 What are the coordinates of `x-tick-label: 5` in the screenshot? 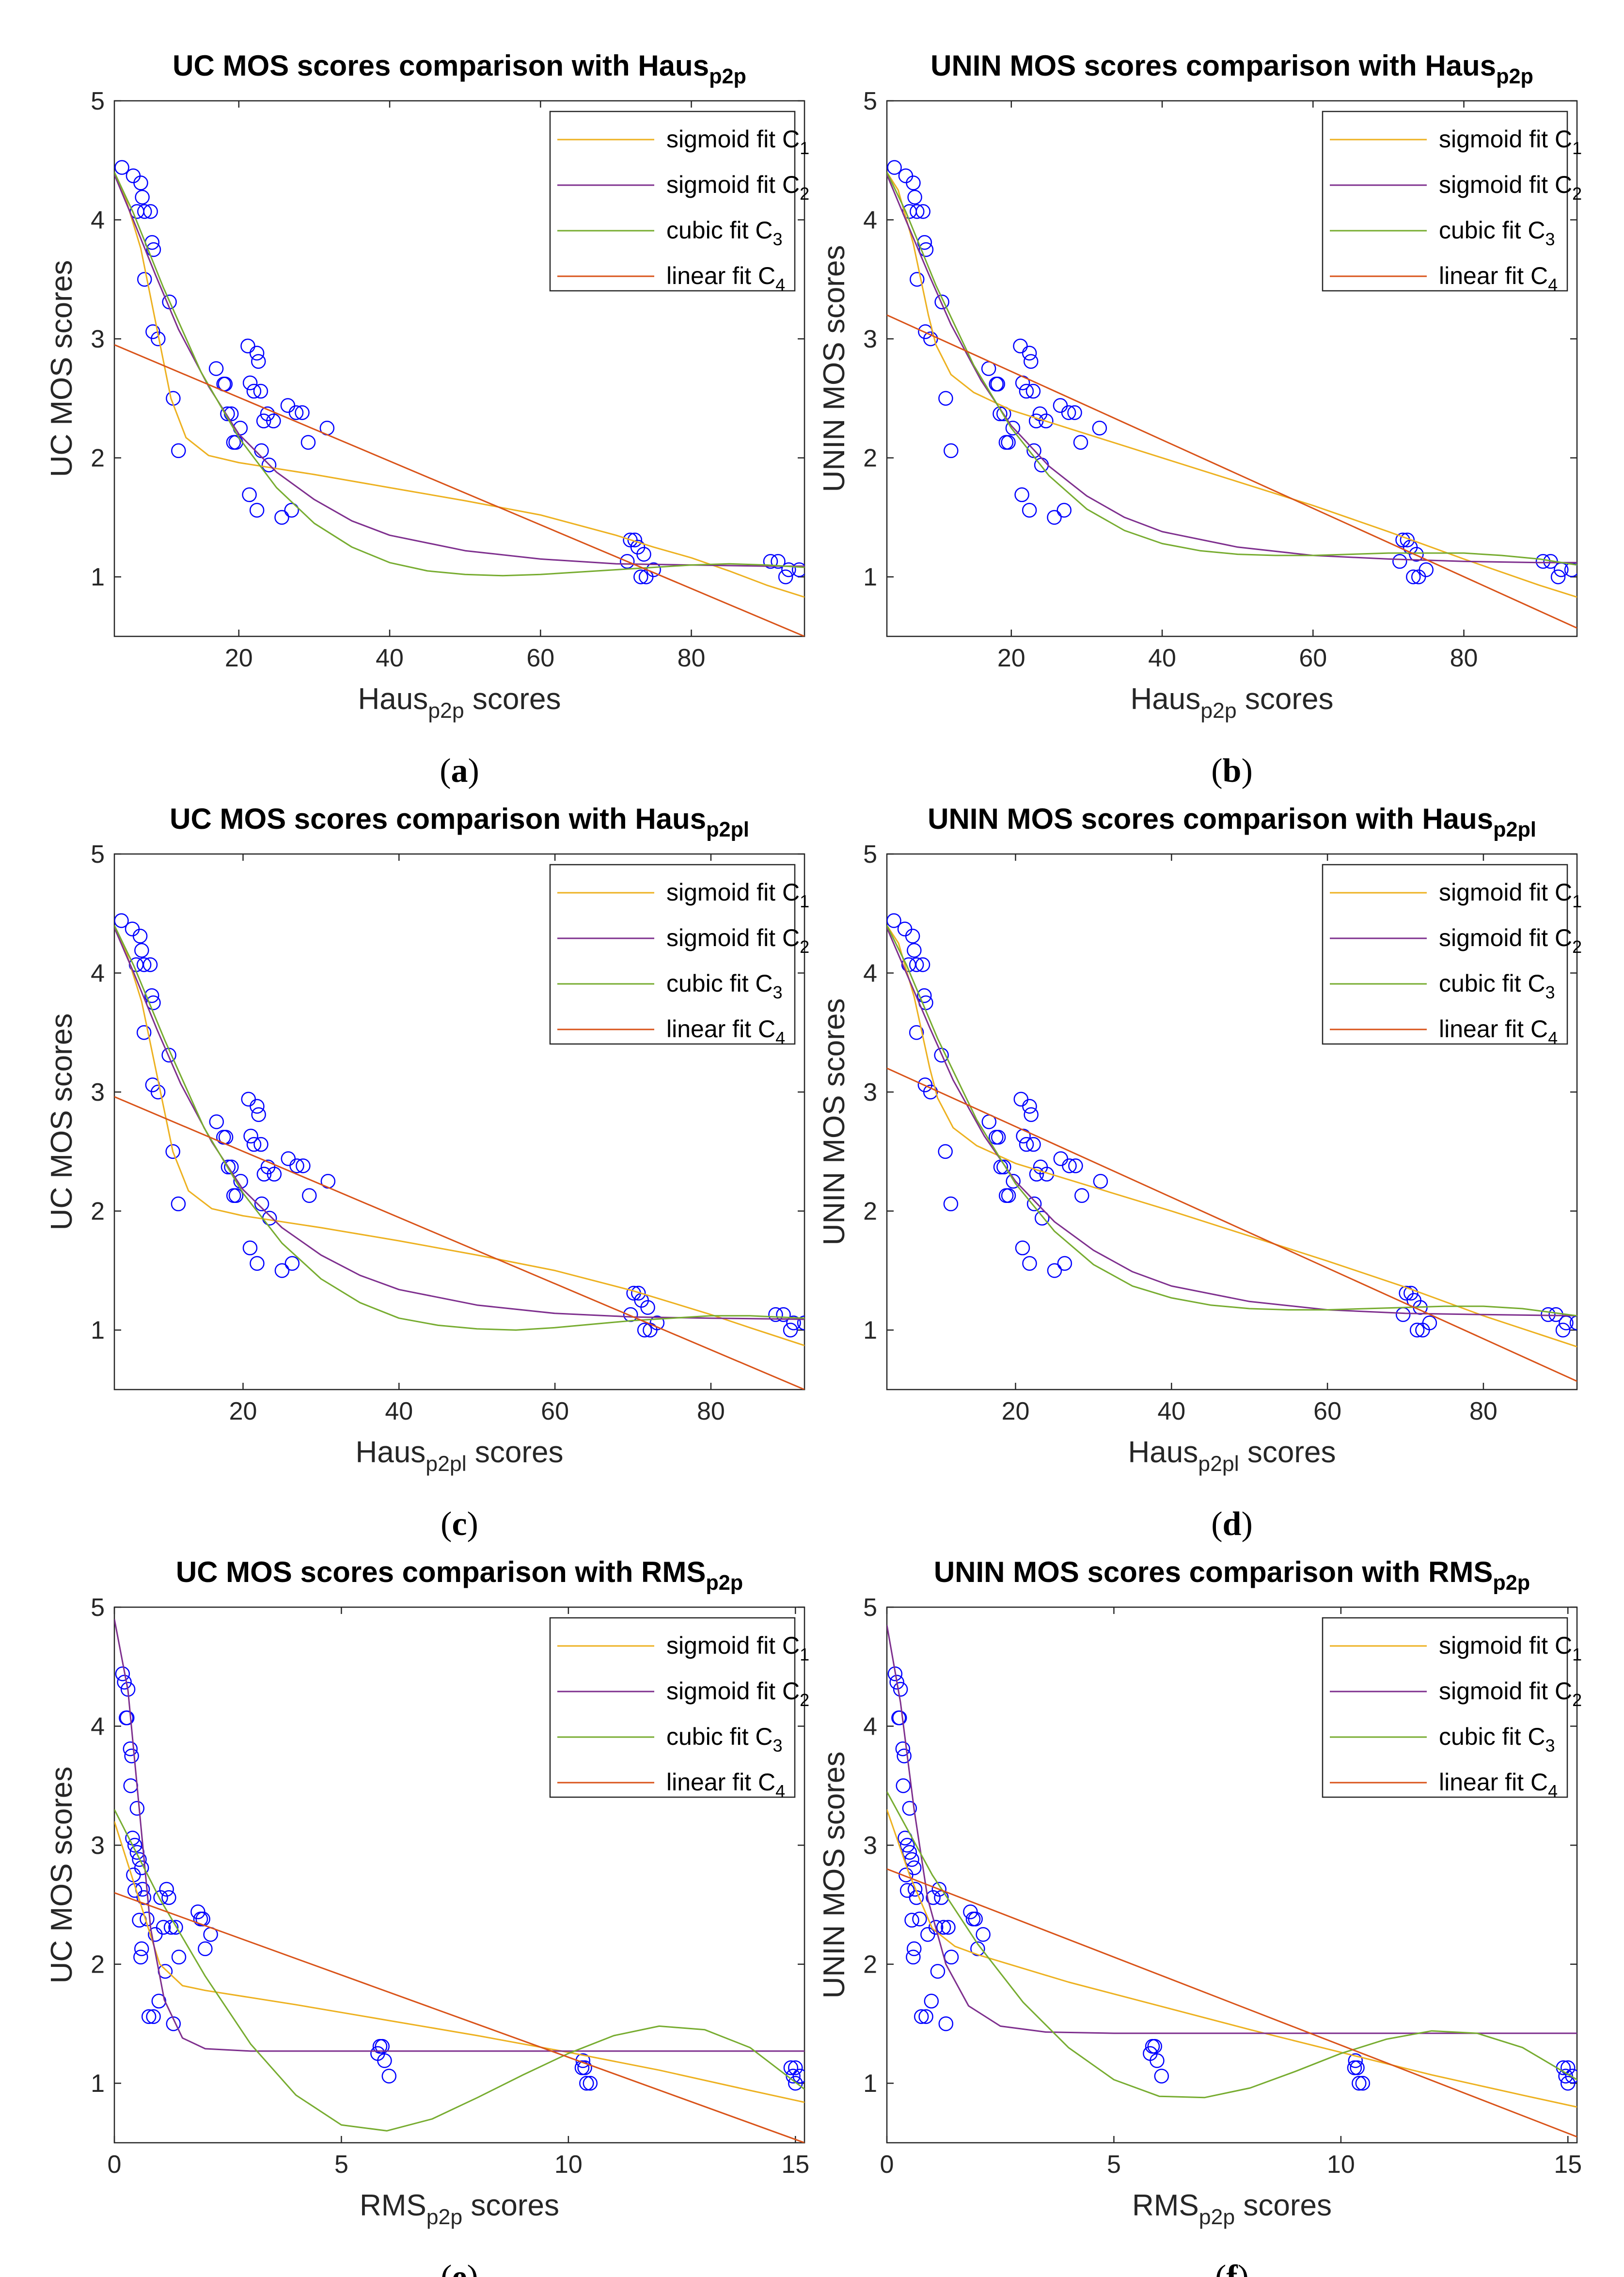 It's located at (1114, 2164).